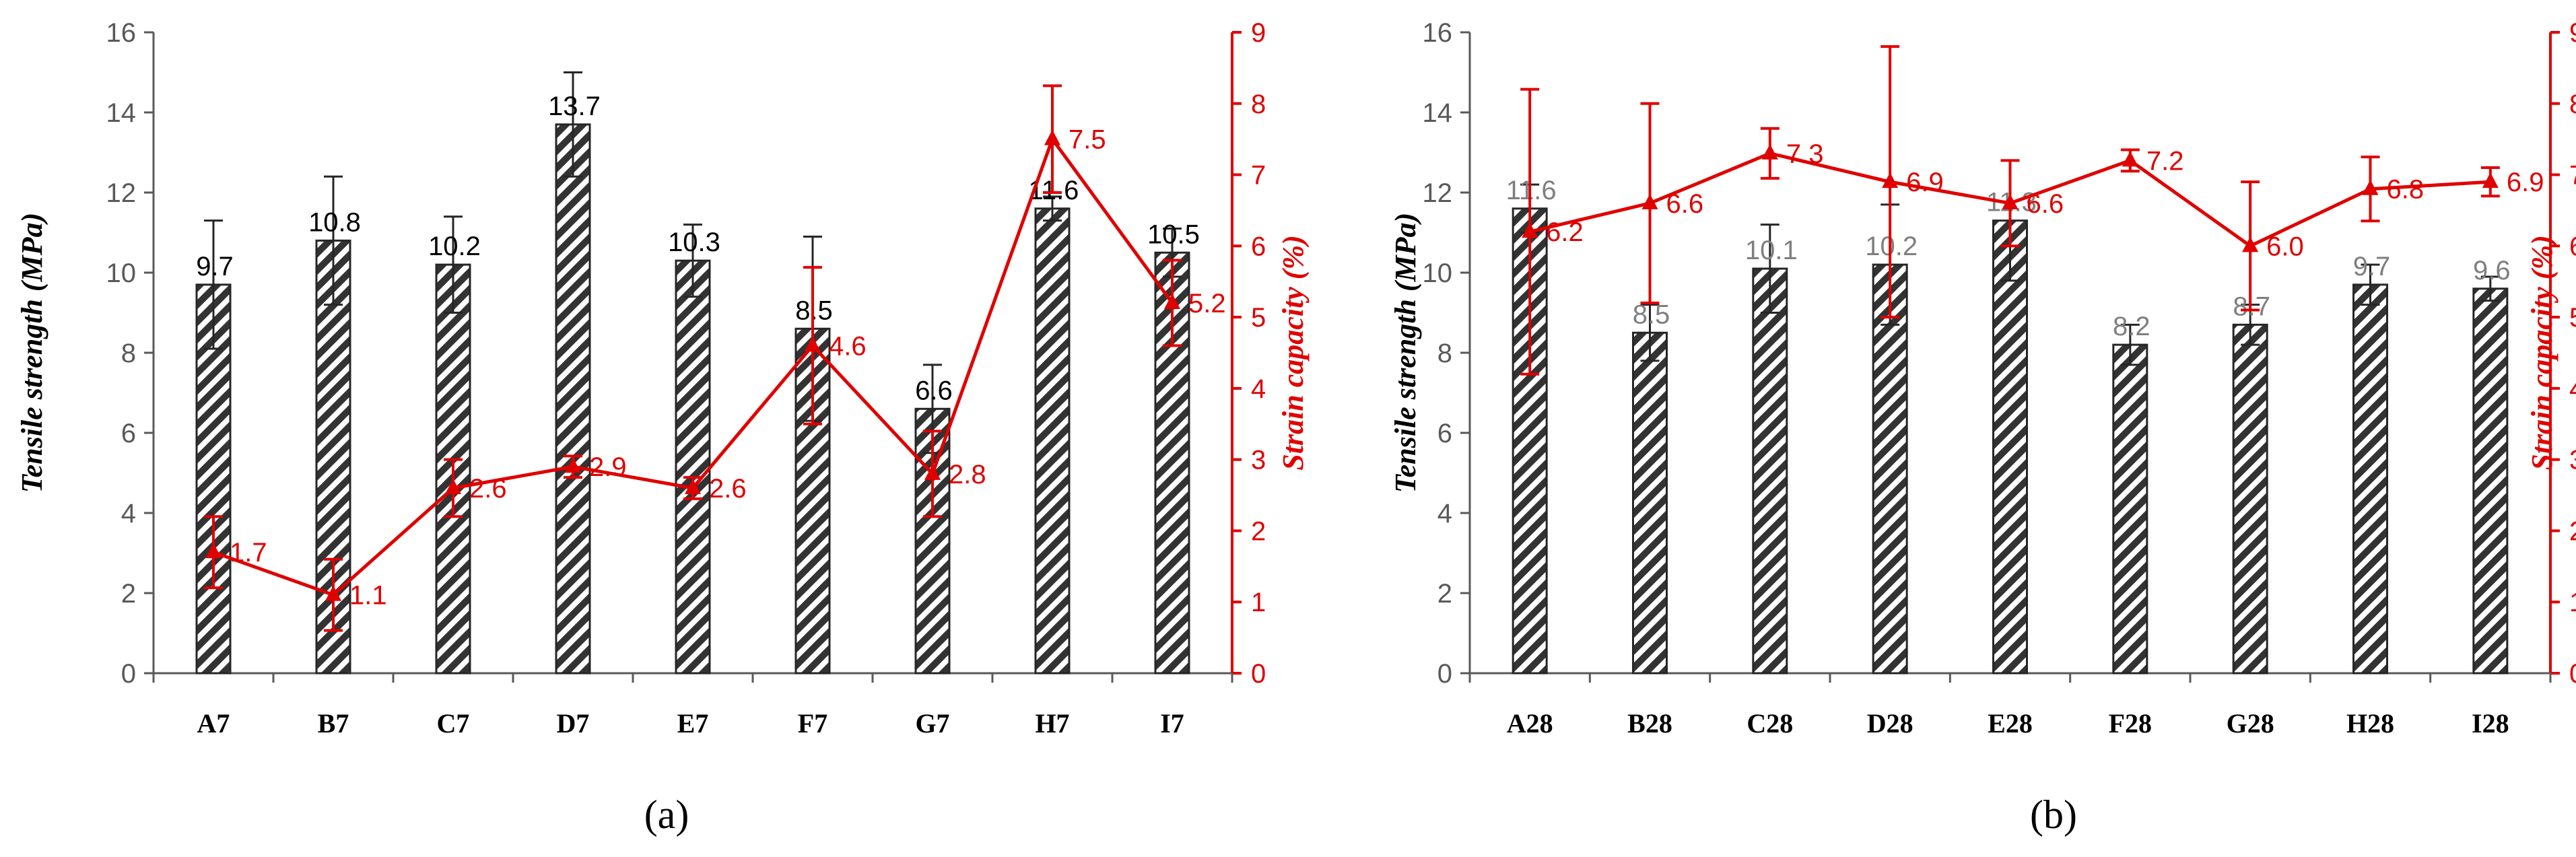 The width and height of the screenshot is (2576, 857). I want to click on bar-value-label: 13.7, so click(574, 106).